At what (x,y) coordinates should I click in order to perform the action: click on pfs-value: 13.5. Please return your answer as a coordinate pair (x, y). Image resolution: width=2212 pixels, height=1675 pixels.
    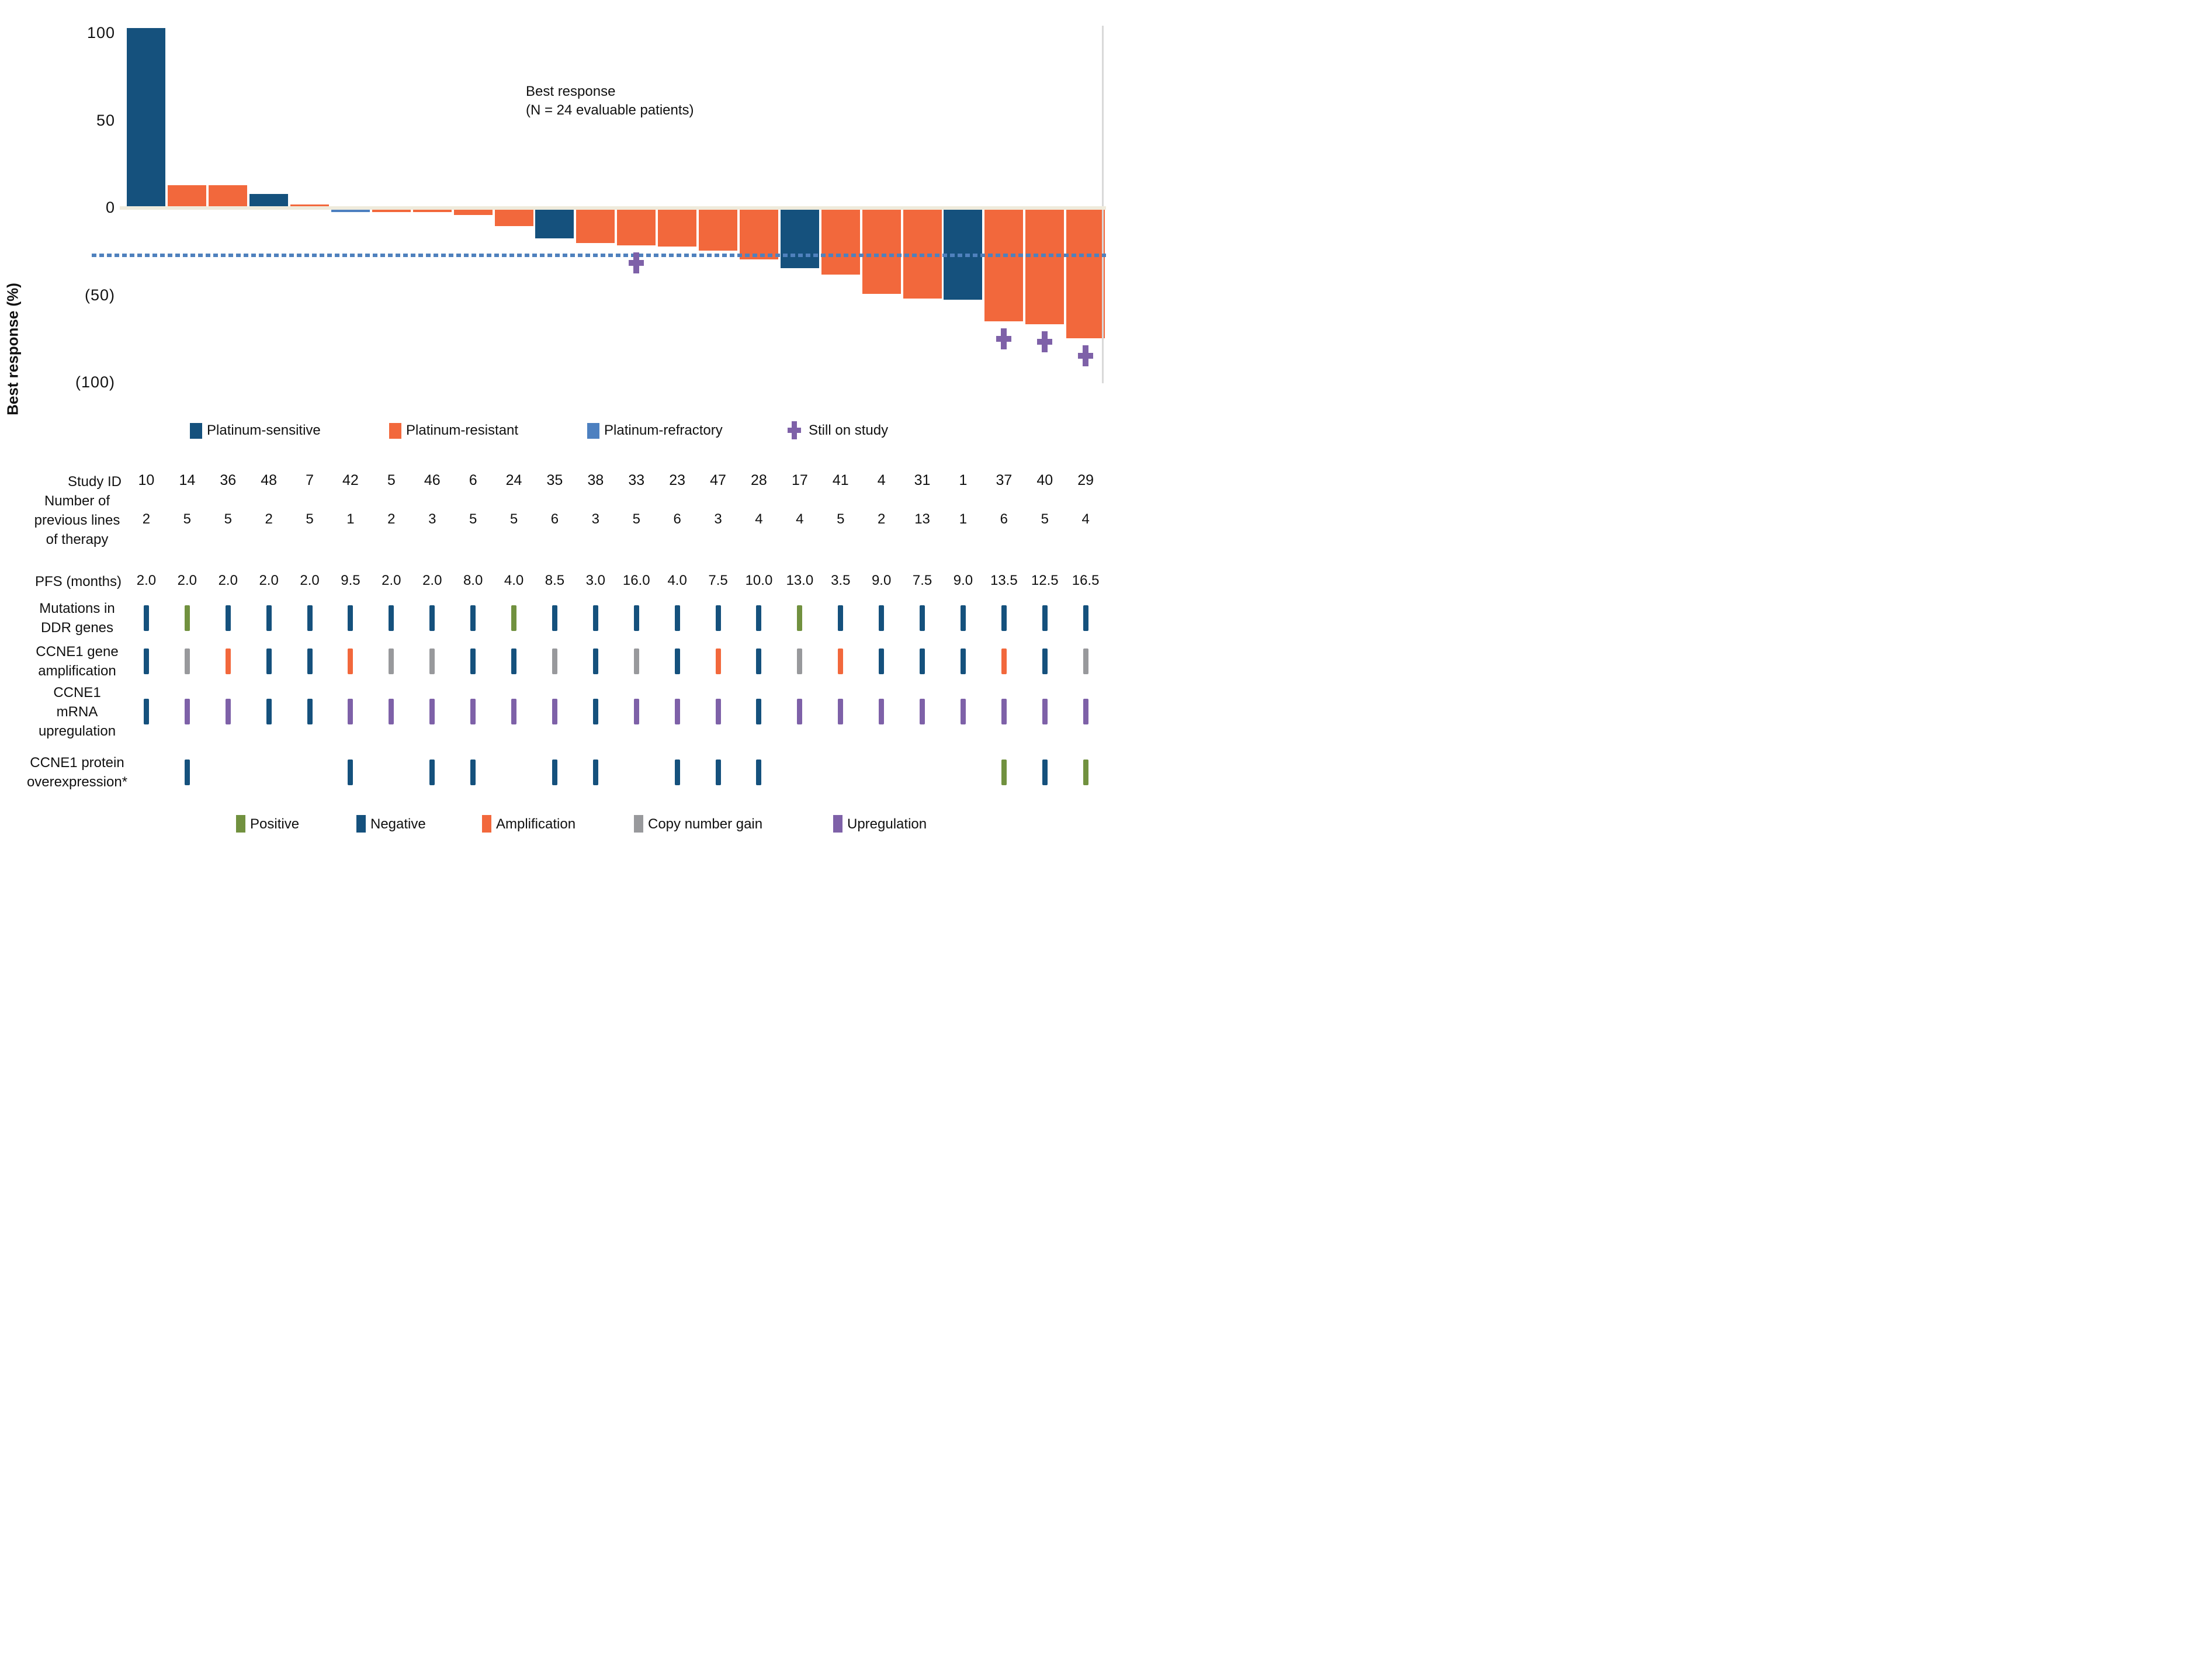
    Looking at the image, I should click on (1004, 580).